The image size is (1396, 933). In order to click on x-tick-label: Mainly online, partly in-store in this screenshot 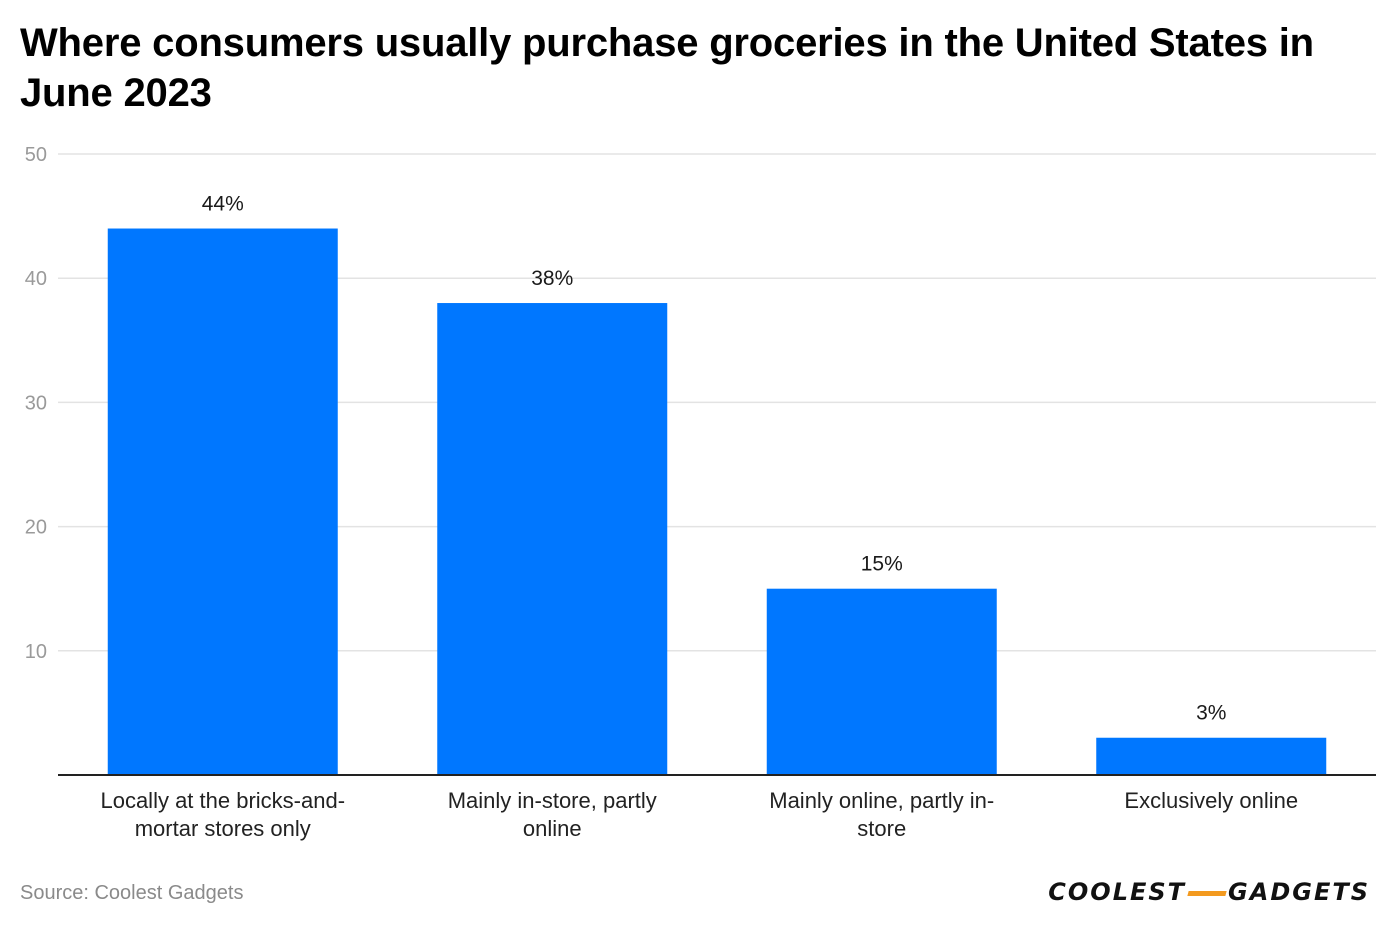, I will do `click(881, 814)`.